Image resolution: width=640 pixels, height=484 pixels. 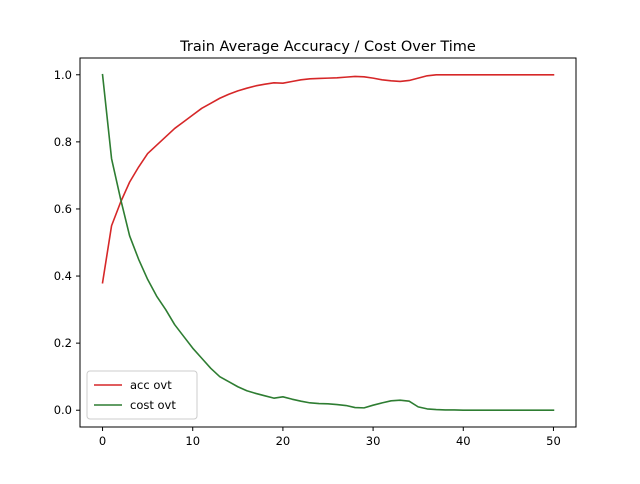 What do you see at coordinates (102, 441) in the screenshot?
I see `x-tick-label: 0` at bounding box center [102, 441].